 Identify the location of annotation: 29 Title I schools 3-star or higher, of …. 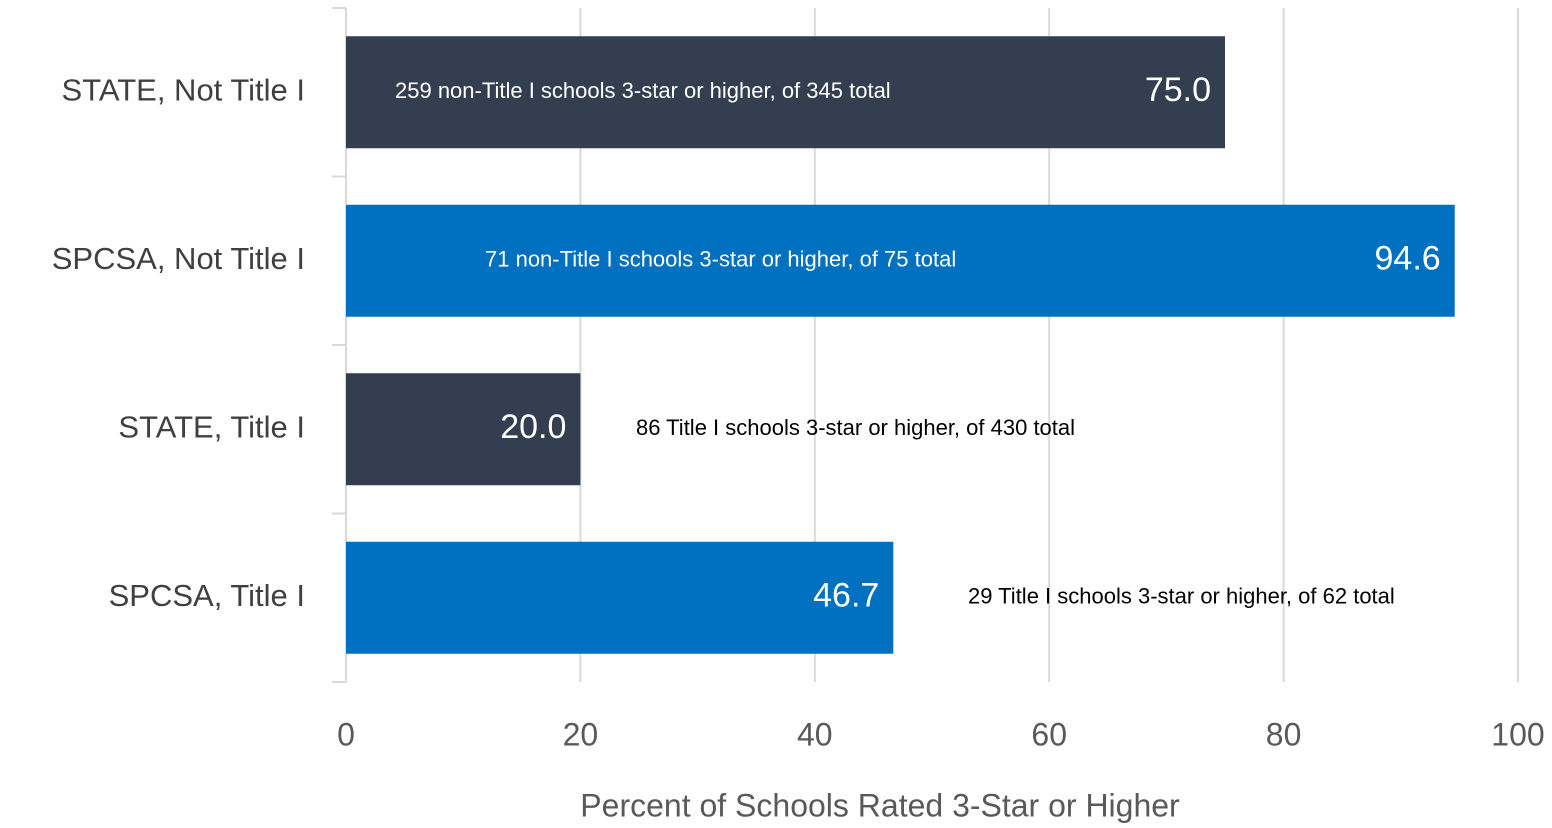
(1181, 596).